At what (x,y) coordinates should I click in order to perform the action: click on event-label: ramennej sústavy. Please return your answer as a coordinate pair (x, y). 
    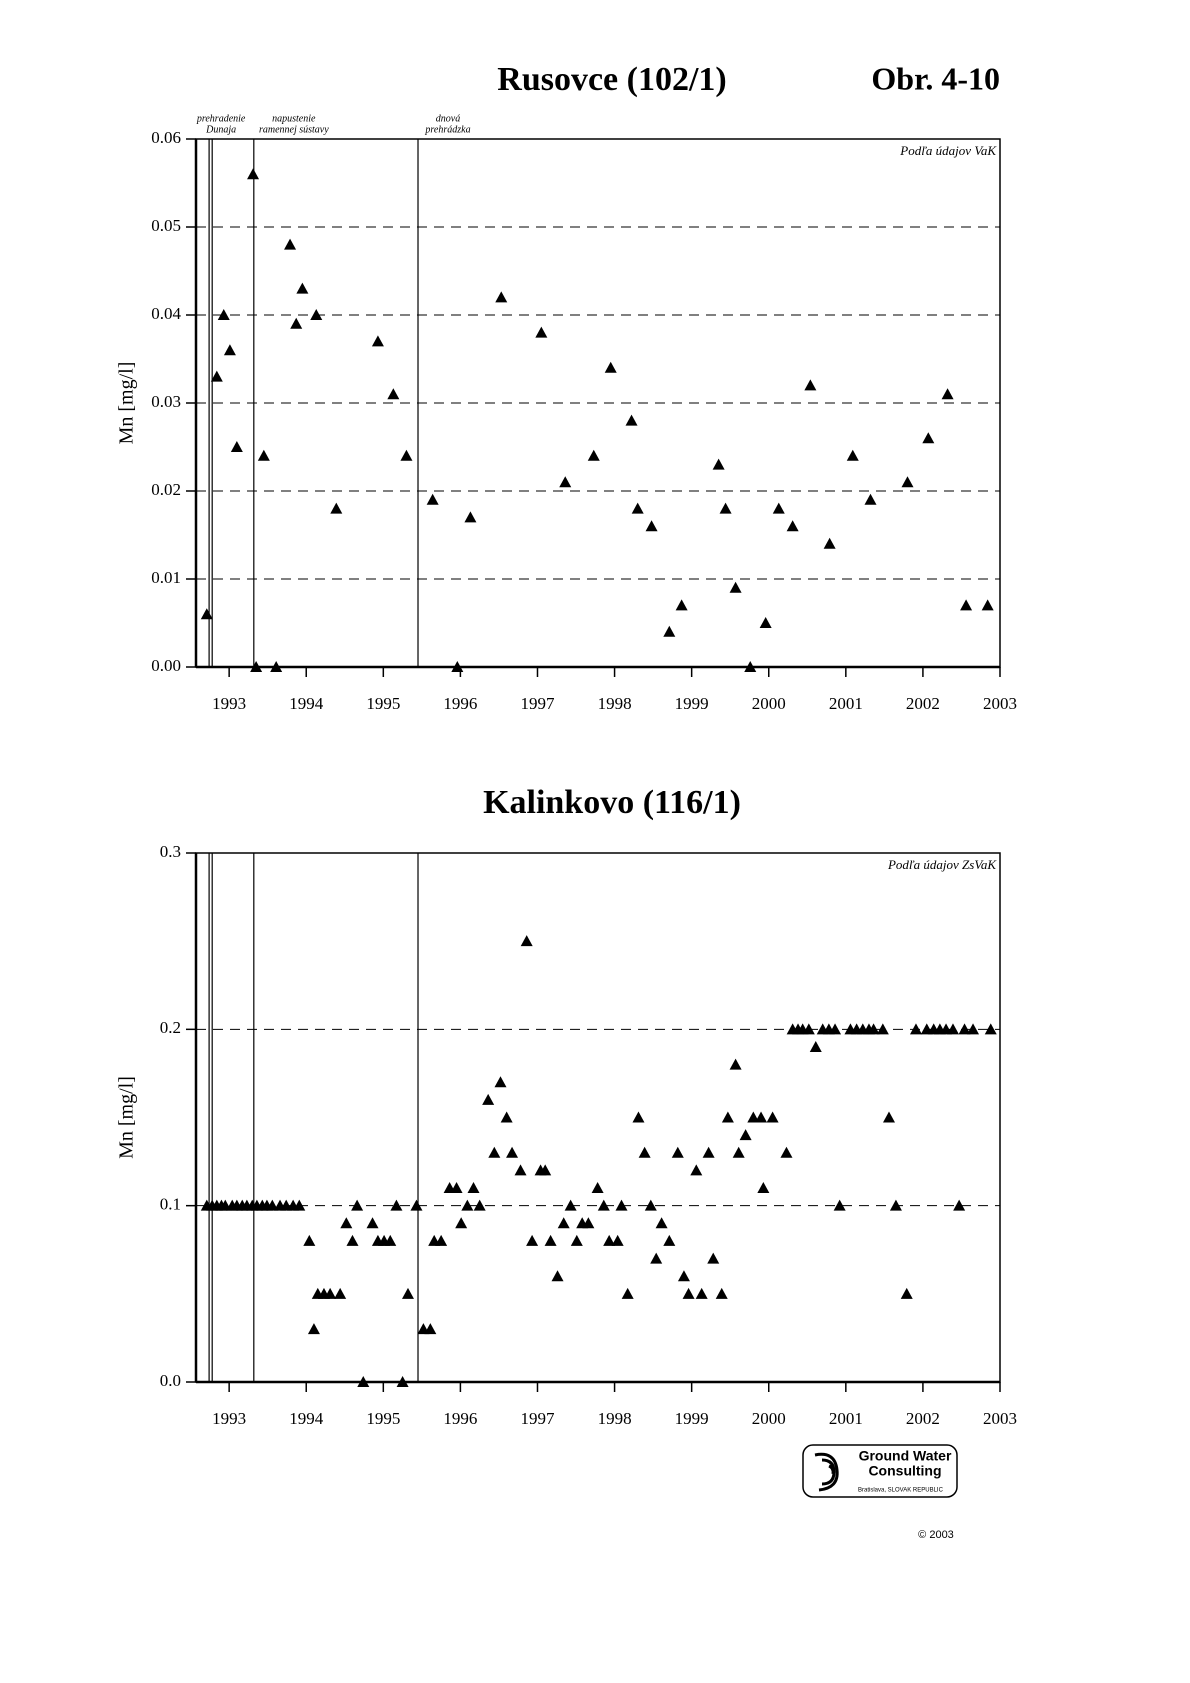
    Looking at the image, I should click on (294, 129).